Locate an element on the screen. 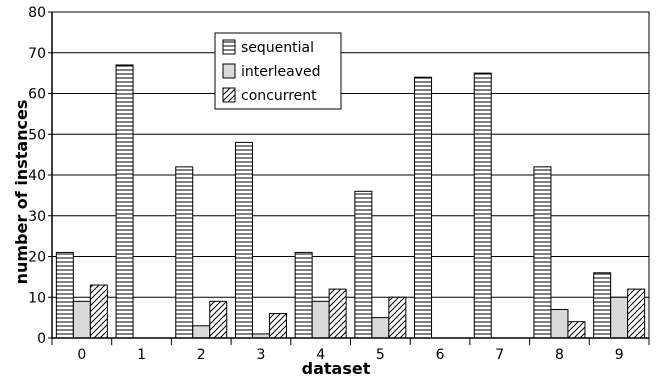 The width and height of the screenshot is (656, 382). x-tick-label: 6 is located at coordinates (440, 355).